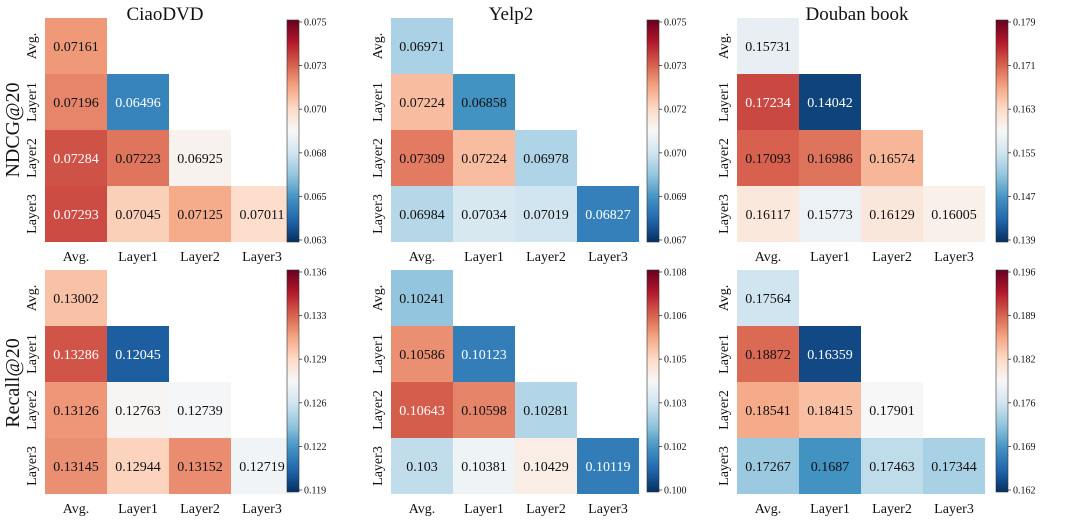 The image size is (1079, 523). Describe the element at coordinates (830, 411) in the screenshot. I see `cell-label: 0.18415` at that location.